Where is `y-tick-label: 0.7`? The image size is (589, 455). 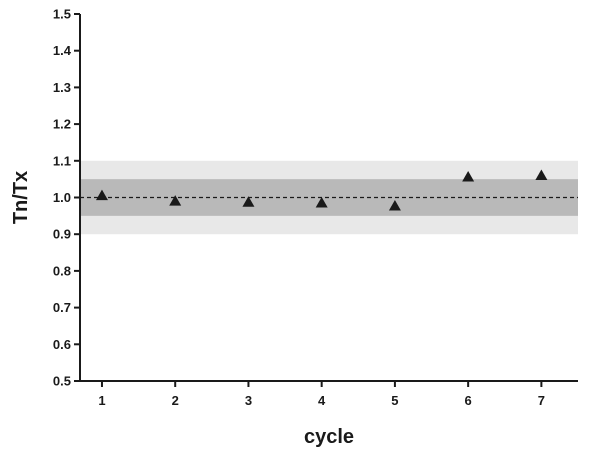 y-tick-label: 0.7 is located at coordinates (62, 307).